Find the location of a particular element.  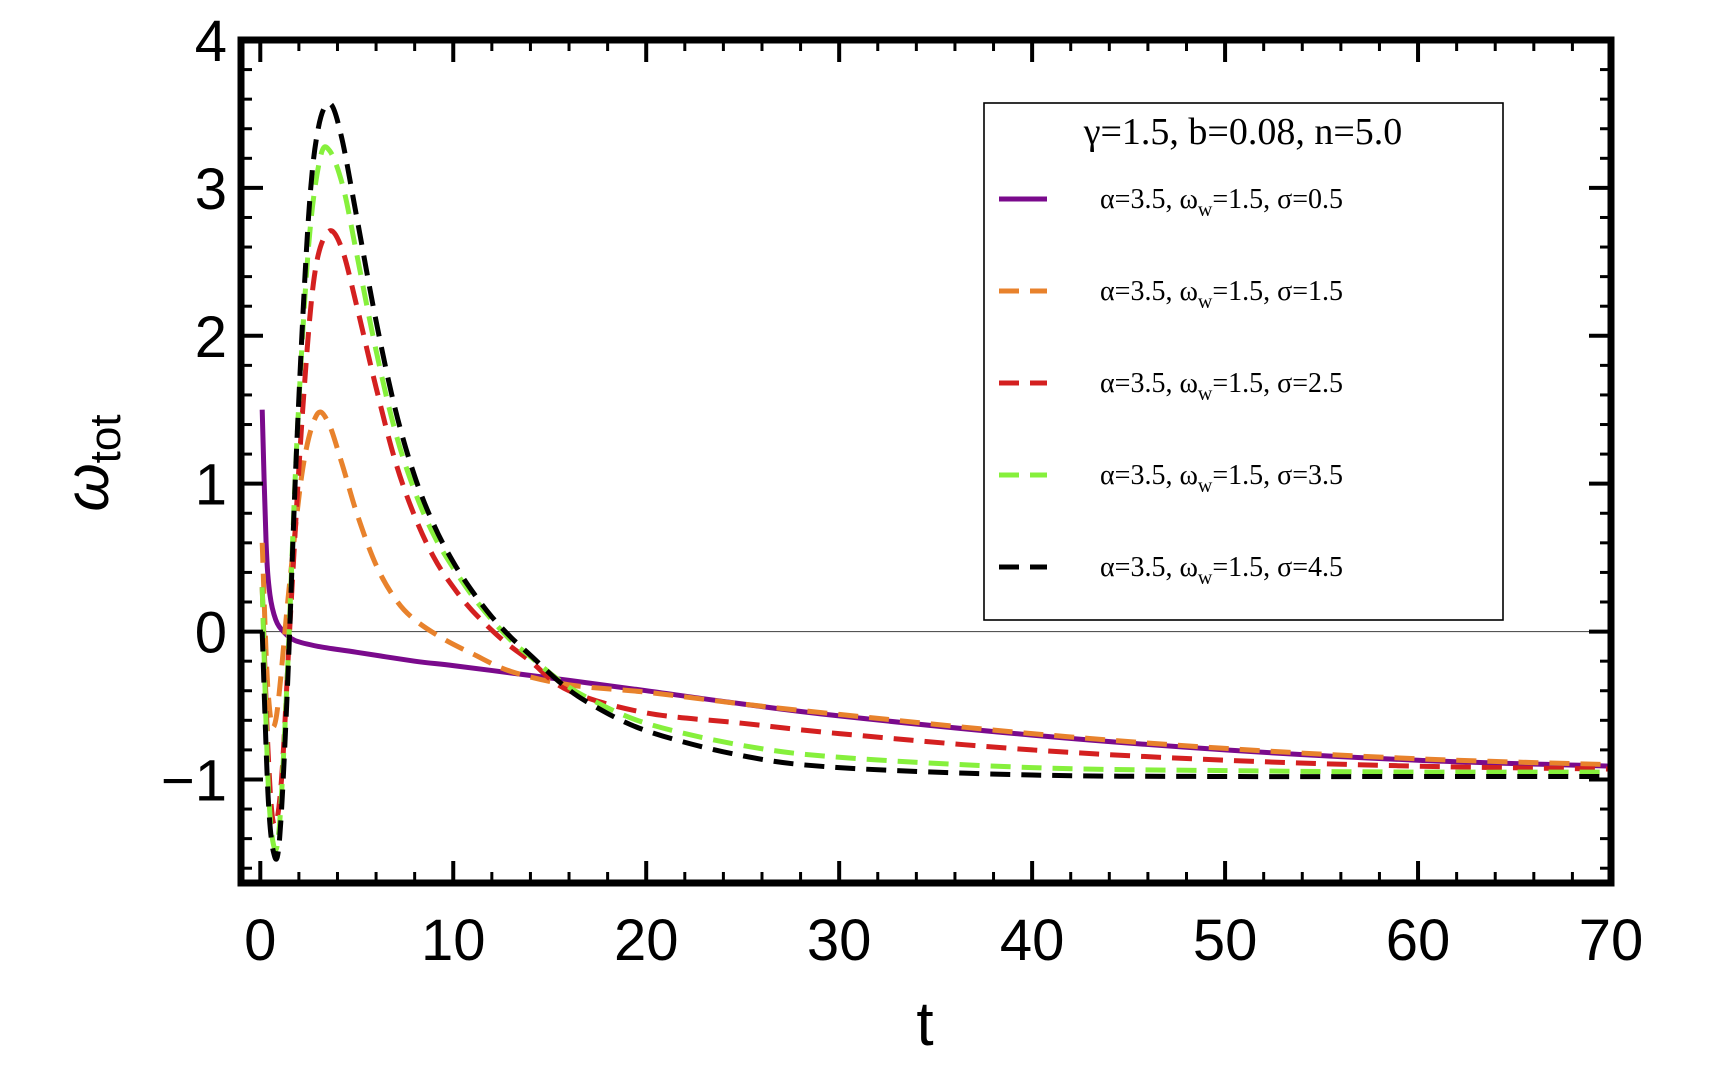

x-tick-label: 20 is located at coordinates (646, 940).